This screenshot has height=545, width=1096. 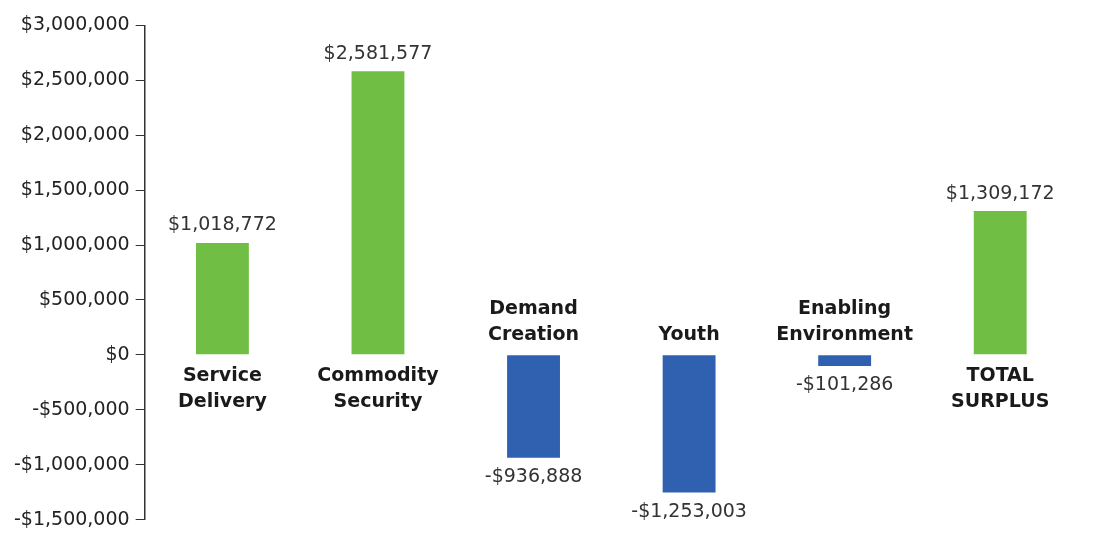 I want to click on data-label: -$101,286, so click(x=844, y=383).